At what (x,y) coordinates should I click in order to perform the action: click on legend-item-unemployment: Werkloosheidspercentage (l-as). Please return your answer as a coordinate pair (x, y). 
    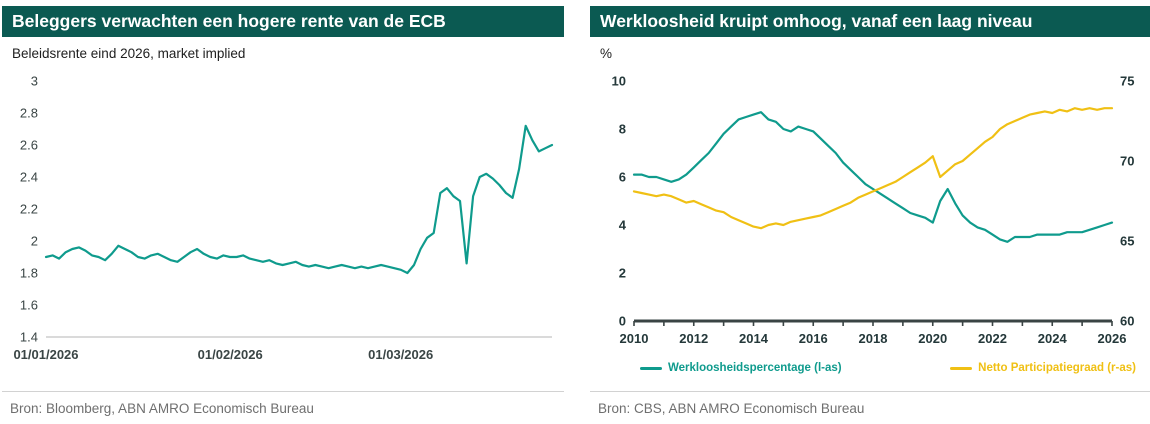
    Looking at the image, I should click on (741, 368).